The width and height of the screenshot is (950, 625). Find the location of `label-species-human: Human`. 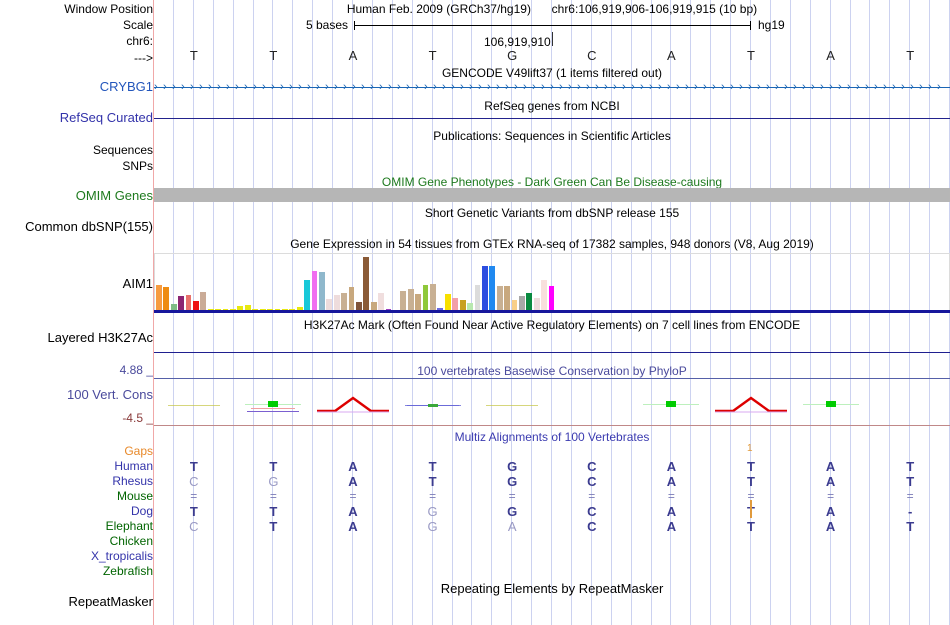

label-species-human: Human is located at coordinates (133, 466).